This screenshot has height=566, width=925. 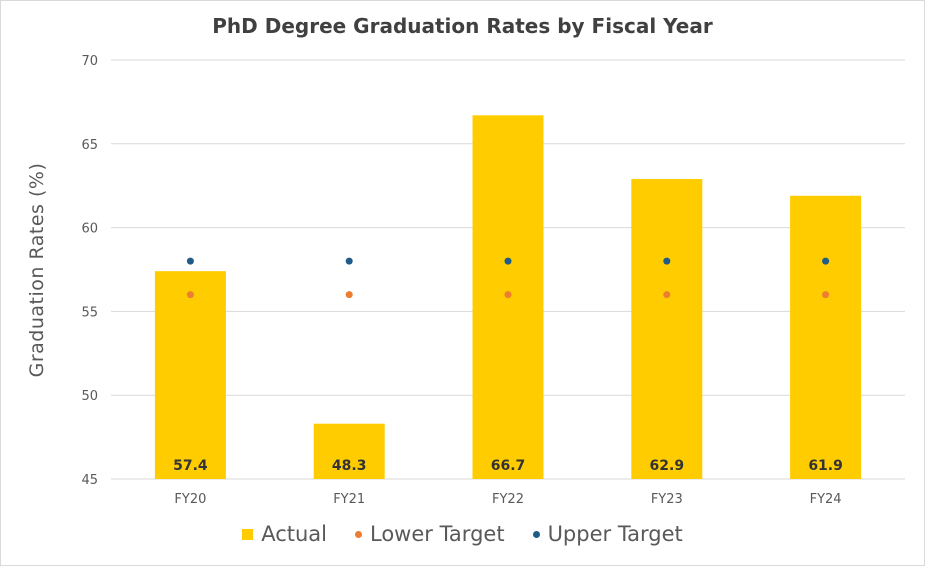 I want to click on data-label: 57.4, so click(x=190, y=466).